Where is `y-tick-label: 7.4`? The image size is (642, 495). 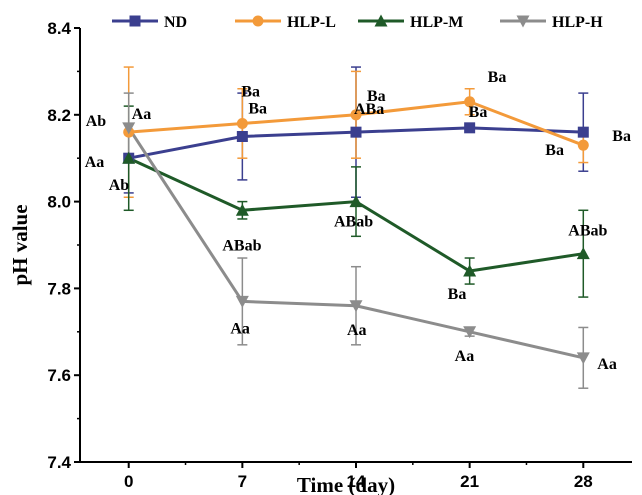
y-tick-label: 7.4 is located at coordinates (59, 462).